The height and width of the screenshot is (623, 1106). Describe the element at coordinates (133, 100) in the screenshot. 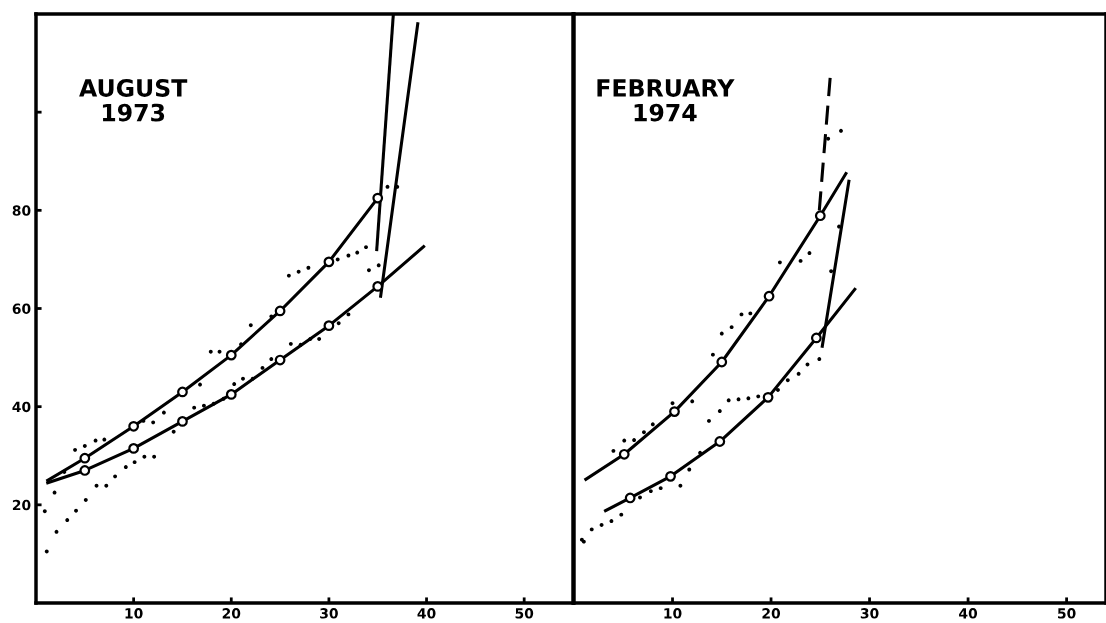

I see `text: AUGUST 1973` at that location.